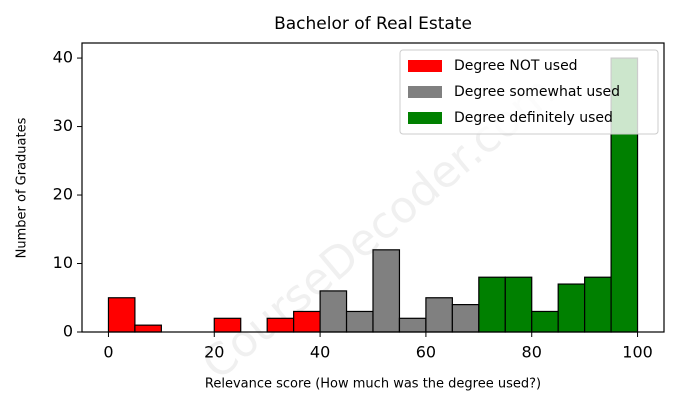  What do you see at coordinates (320, 352) in the screenshot?
I see `x-tick-label: 40` at bounding box center [320, 352].